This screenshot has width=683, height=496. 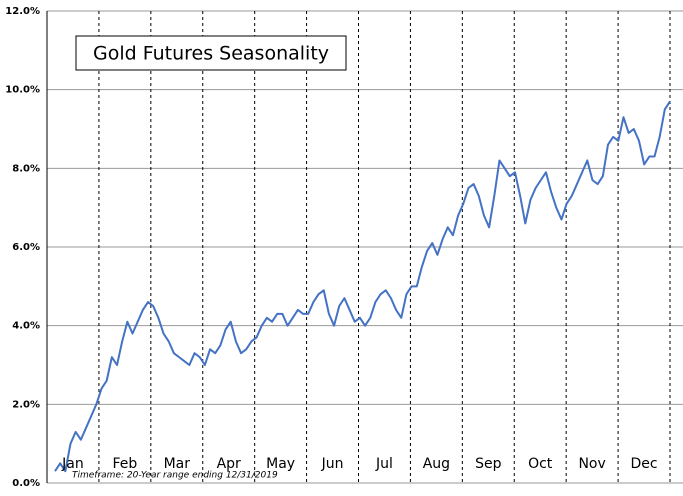 I want to click on y-tick-label: 8.0%, so click(x=26, y=168).